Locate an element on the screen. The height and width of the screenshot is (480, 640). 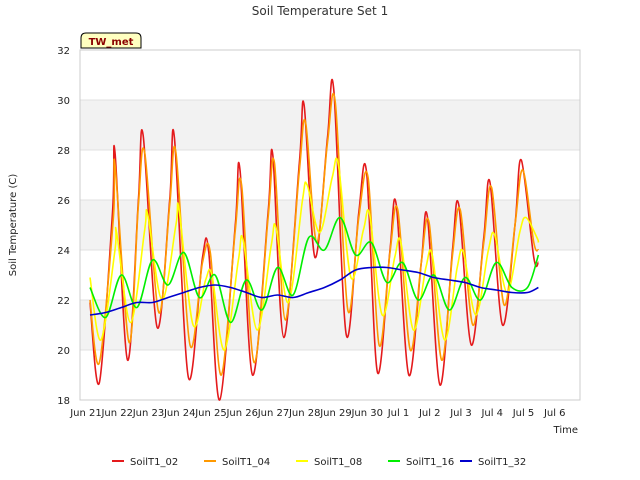
station-badge: TW_met is located at coordinates (111, 40).